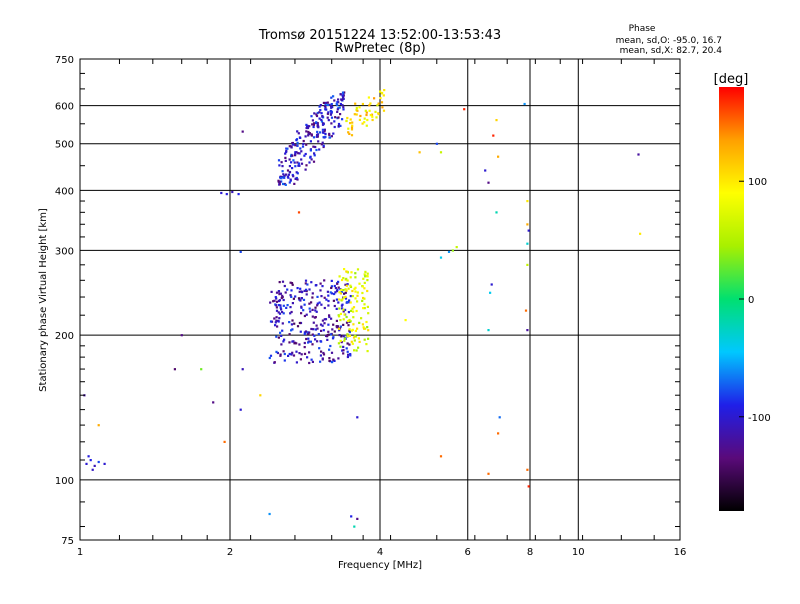 The height and width of the screenshot is (604, 800). Describe the element at coordinates (680, 552) in the screenshot. I see `x-tick-label: 16` at that location.